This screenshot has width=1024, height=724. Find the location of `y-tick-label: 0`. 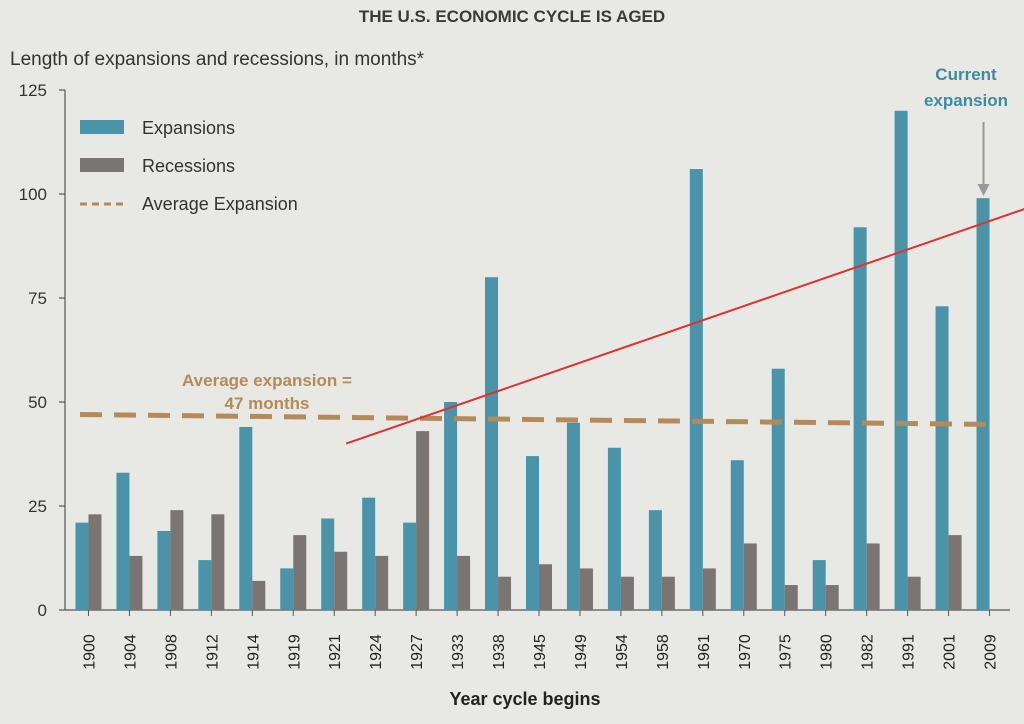

y-tick-label: 0 is located at coordinates (42, 610).